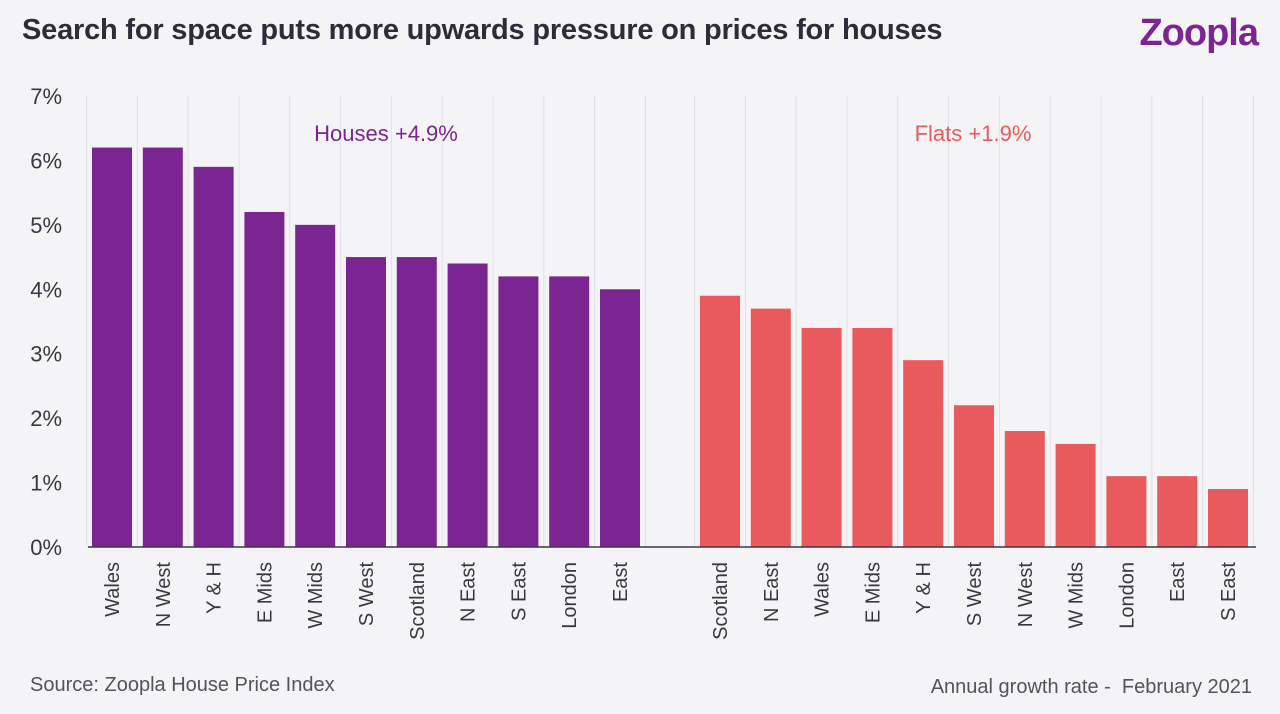 The image size is (1280, 714). Describe the element at coordinates (46, 96) in the screenshot. I see `y-tick-label: 7%` at that location.